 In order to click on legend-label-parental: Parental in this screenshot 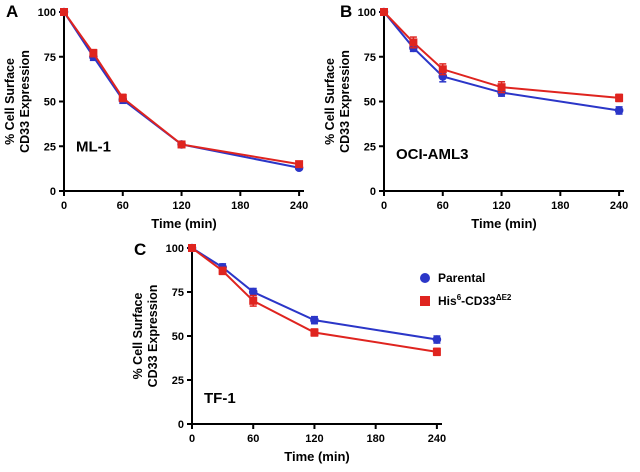, I will do `click(462, 278)`.